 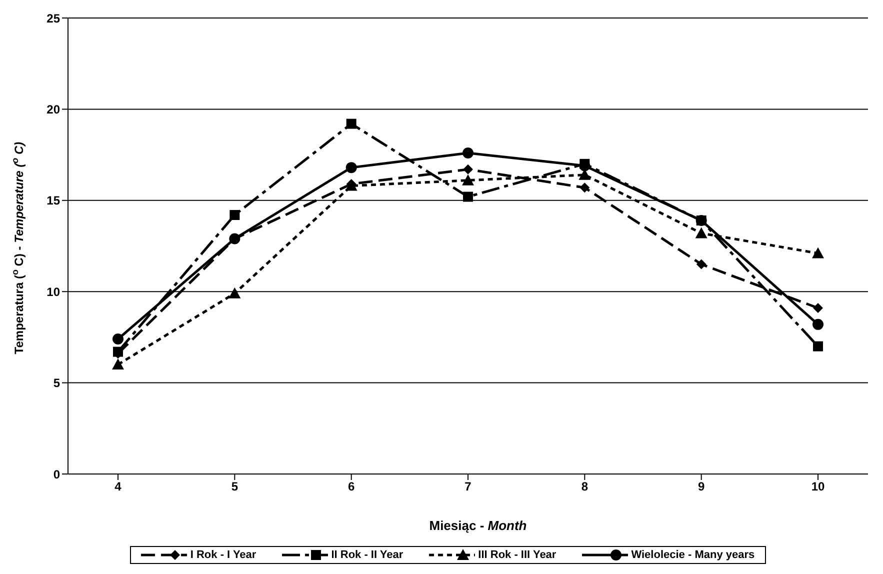 What do you see at coordinates (56, 383) in the screenshot?
I see `y-tick-label: 5` at bounding box center [56, 383].